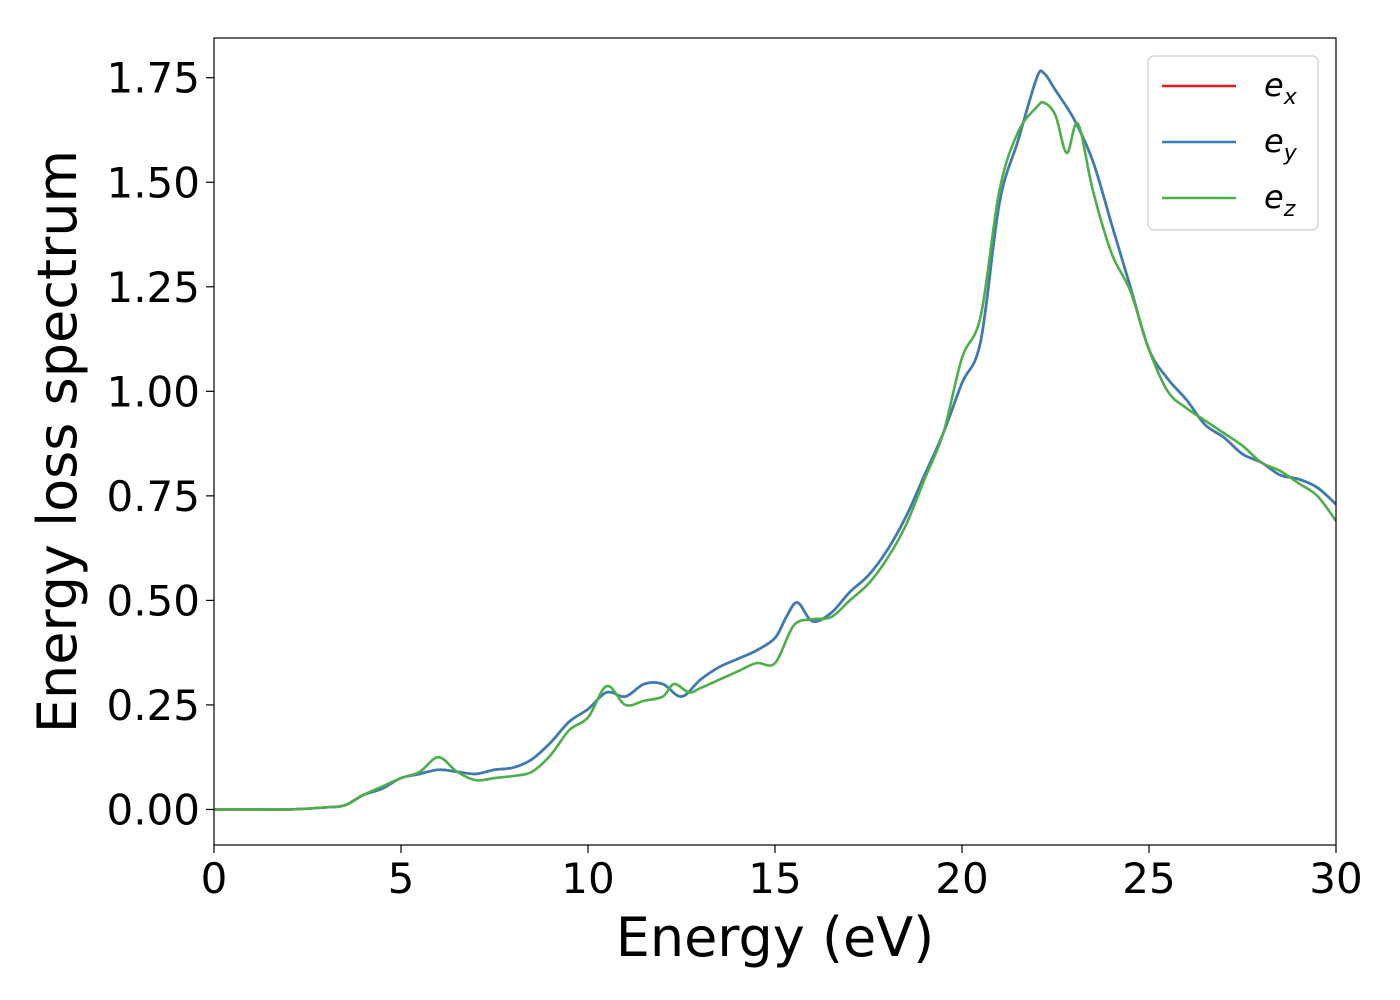 The image size is (1400, 1000). I want to click on x-tick-label: 0, so click(214, 878).